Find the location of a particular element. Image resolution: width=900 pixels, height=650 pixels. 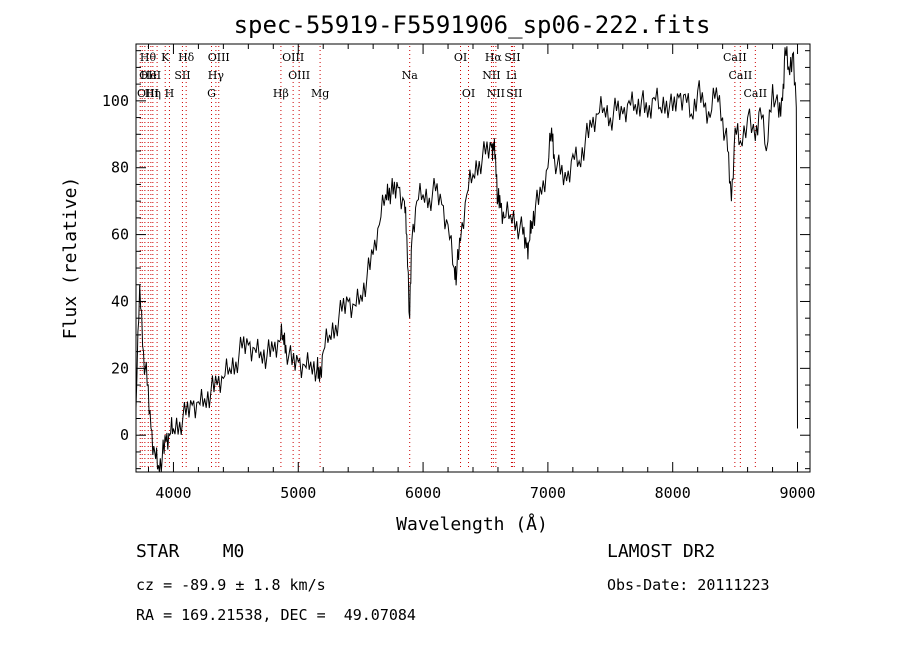

y-tick-label: 20 is located at coordinates (120, 368).